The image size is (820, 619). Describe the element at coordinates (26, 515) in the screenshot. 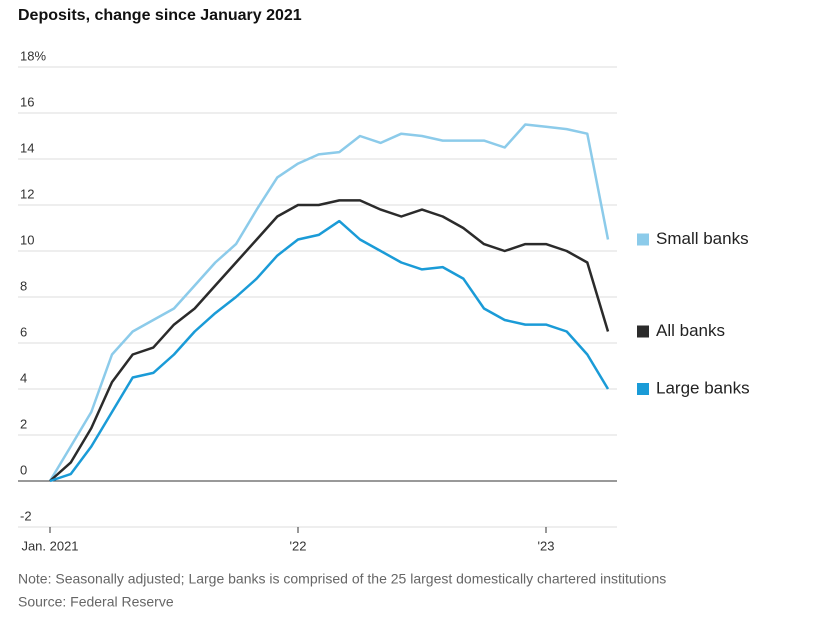

I see `y-tick-label: -2` at that location.